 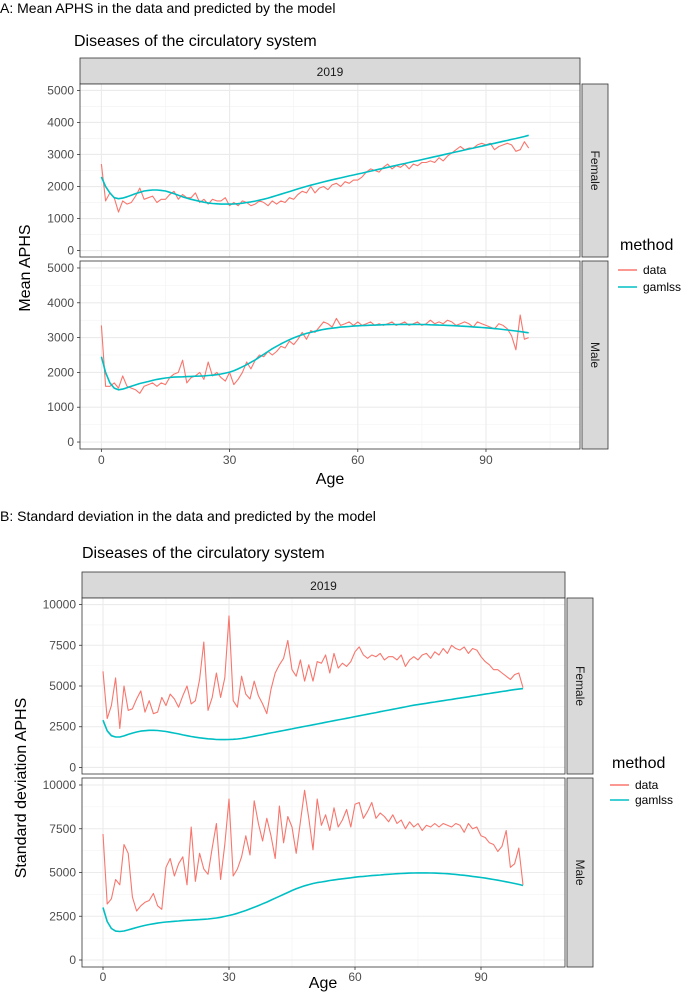 I want to click on panel-b-y-axis-title: Standard deviation APHS, so click(x=21, y=788).